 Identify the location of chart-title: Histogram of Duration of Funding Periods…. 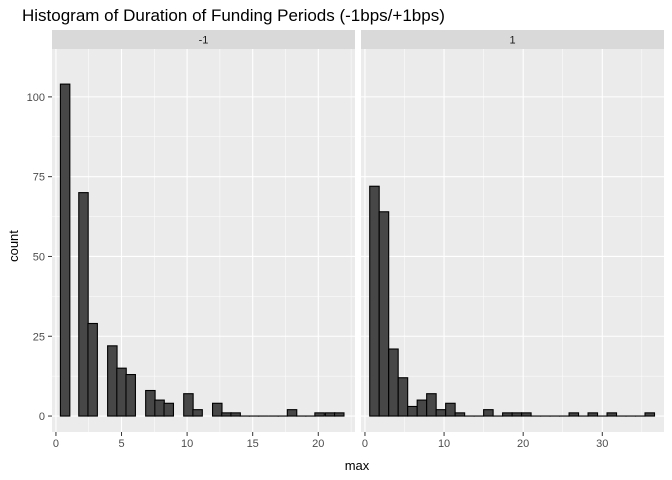
(233, 15).